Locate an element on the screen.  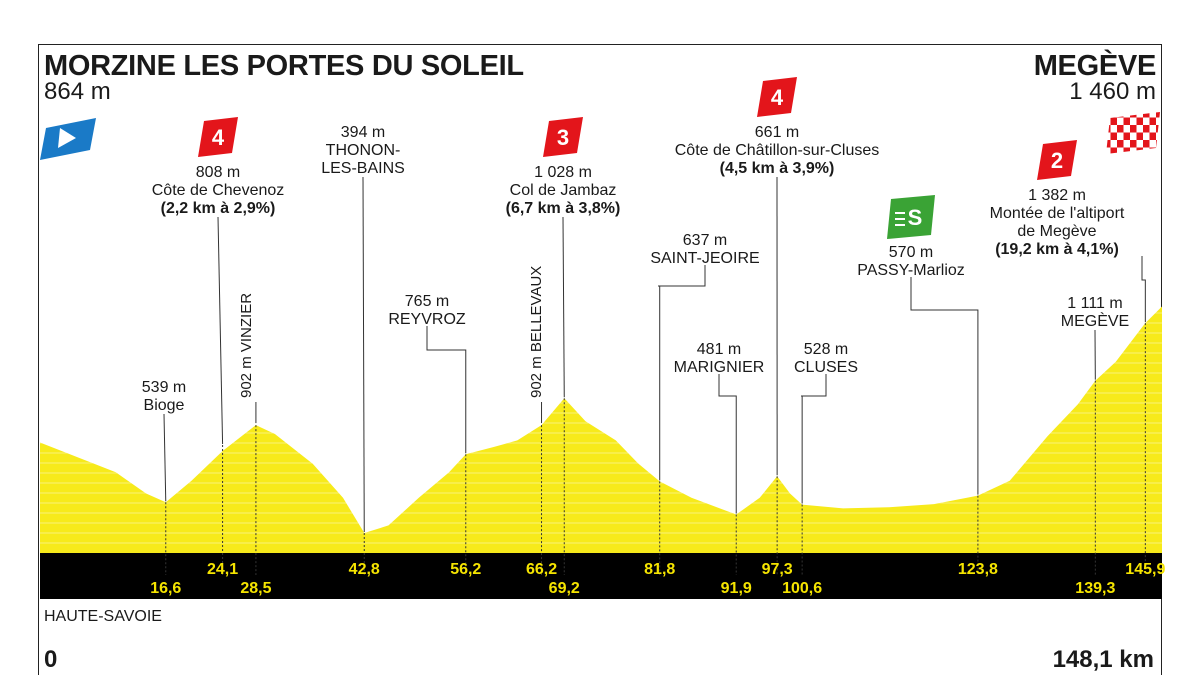
km-marker-label: 66,2 is located at coordinates (541, 569).